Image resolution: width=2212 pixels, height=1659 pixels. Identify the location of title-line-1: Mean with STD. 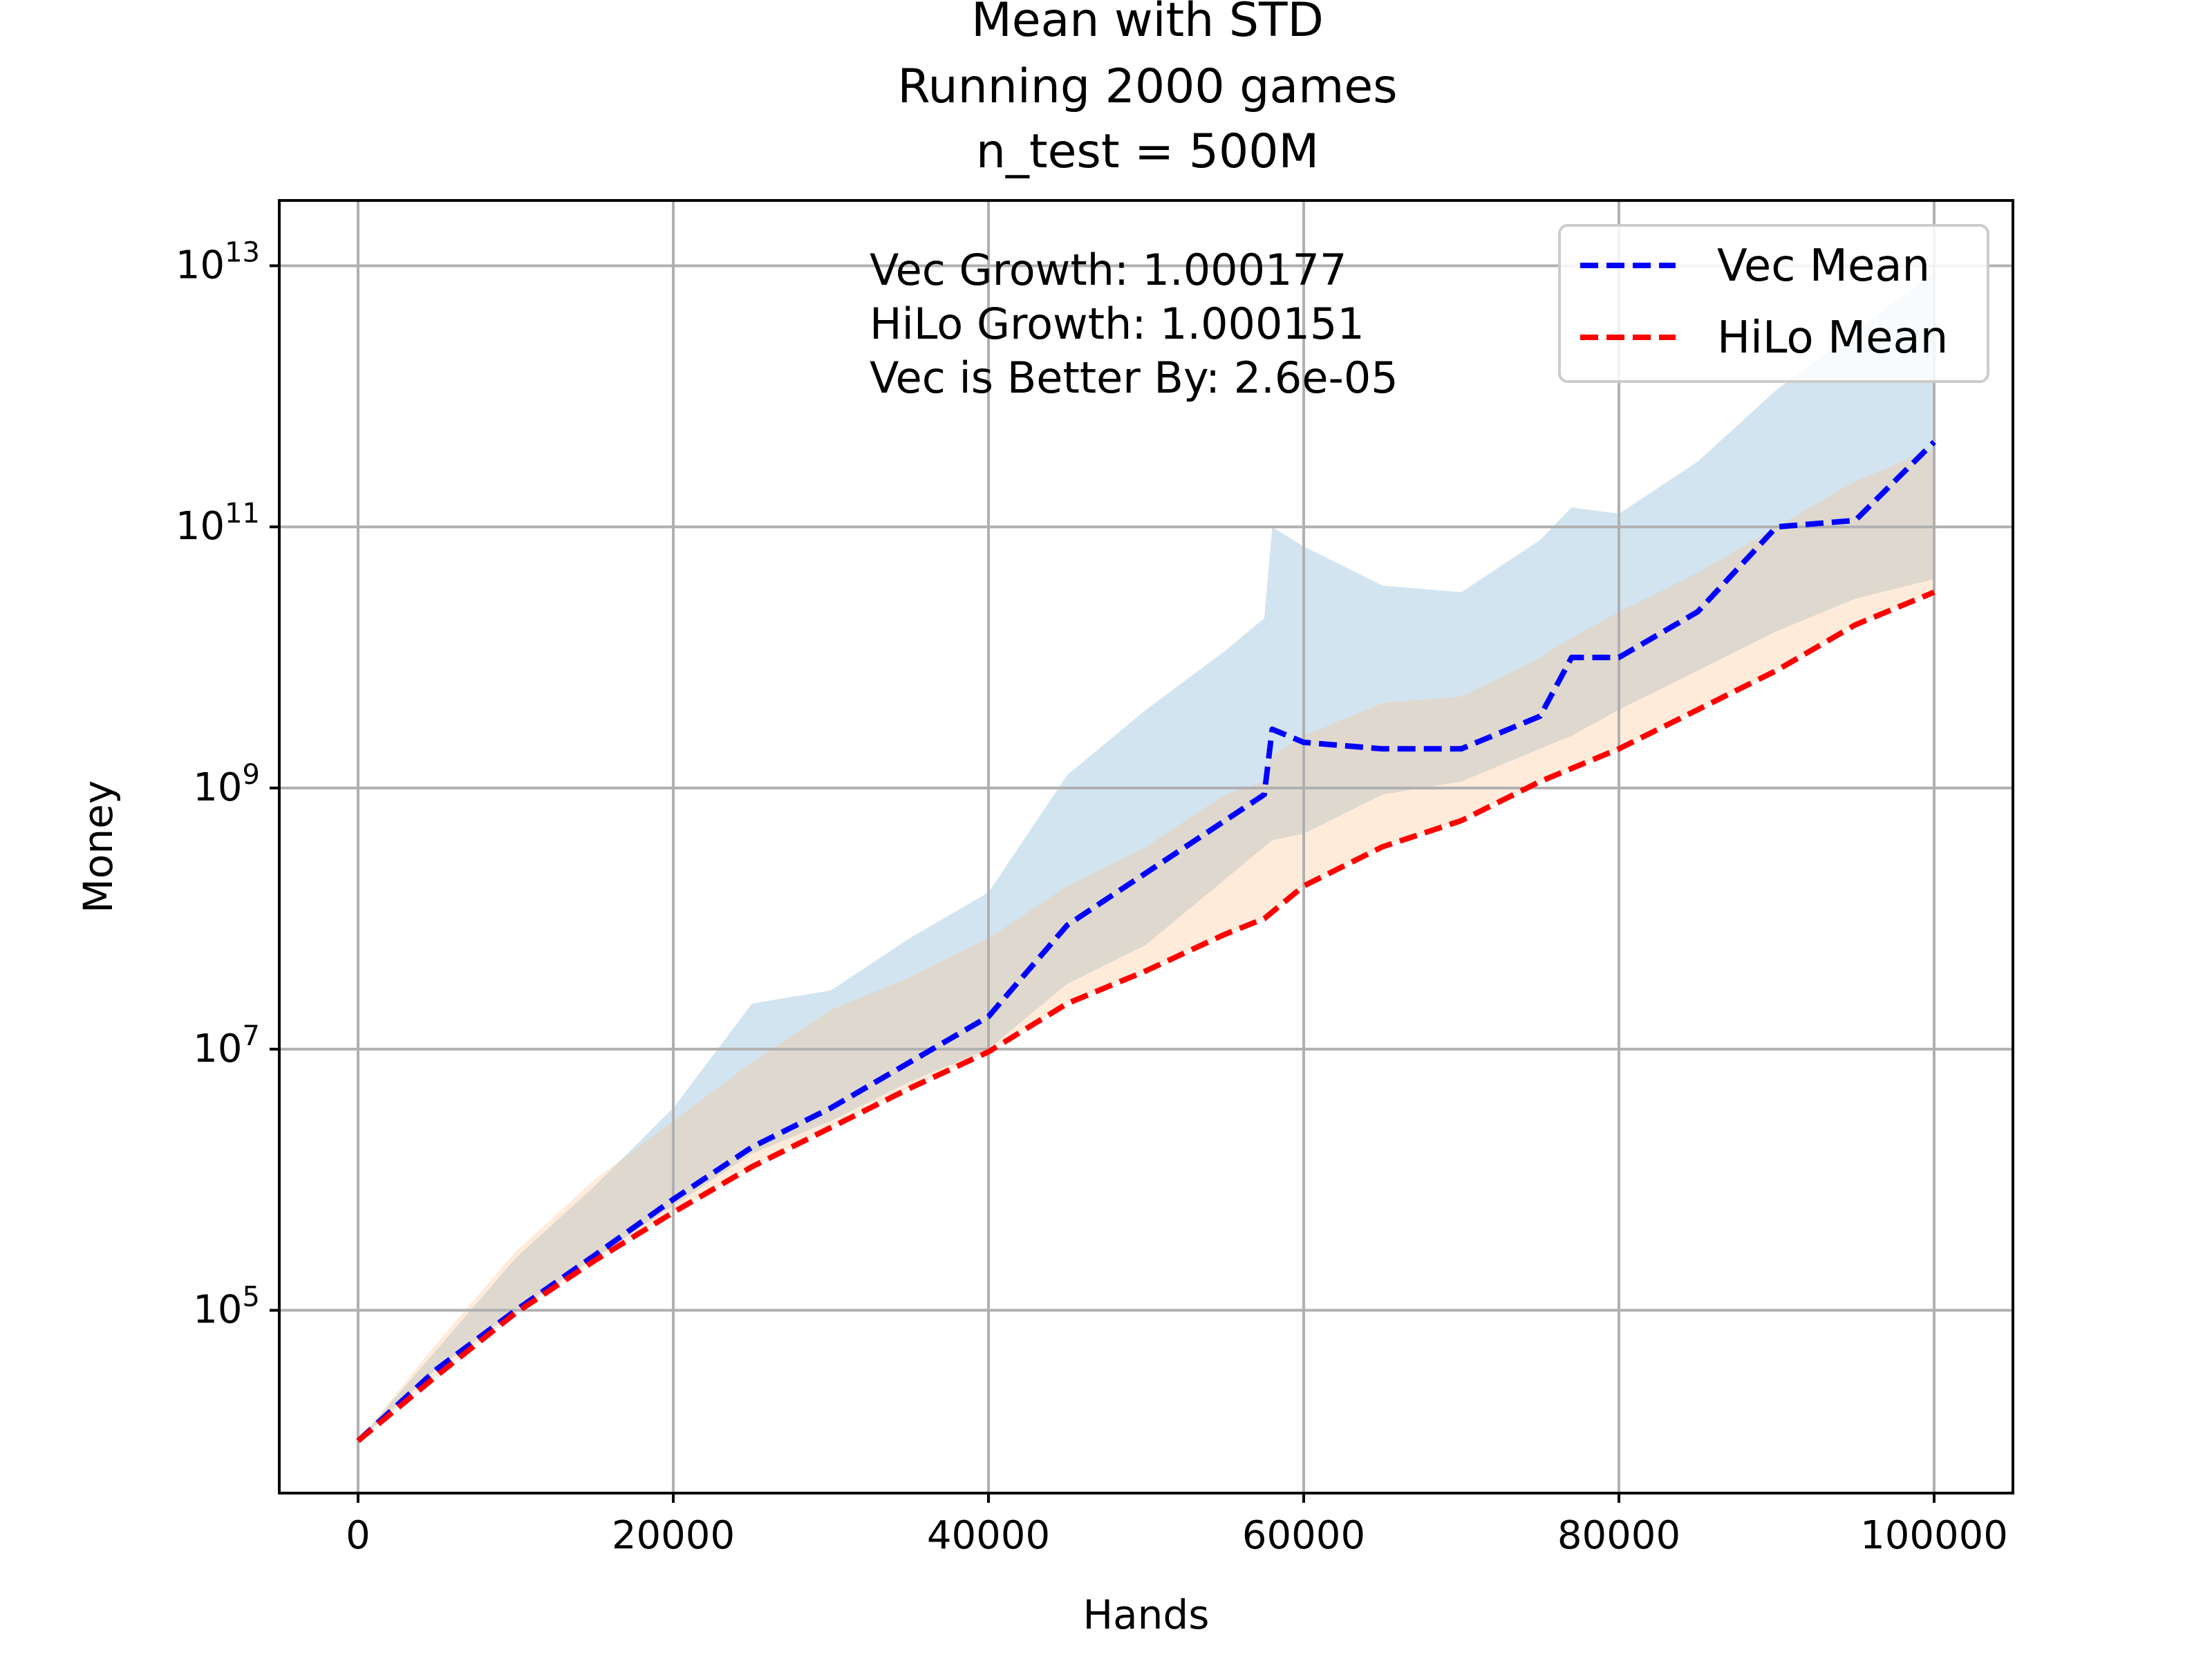
(1147, 24).